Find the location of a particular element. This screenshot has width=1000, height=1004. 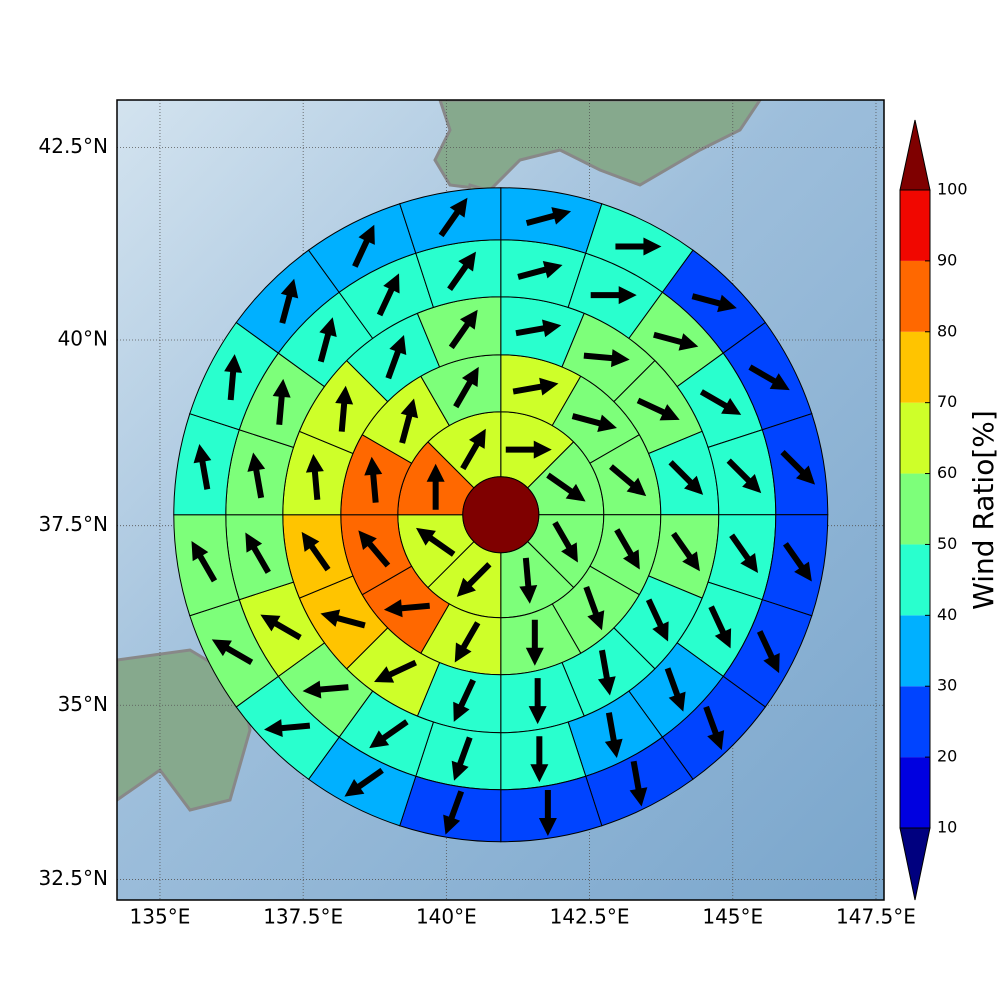

colorbar-tick-label: 60 is located at coordinates (947, 472).